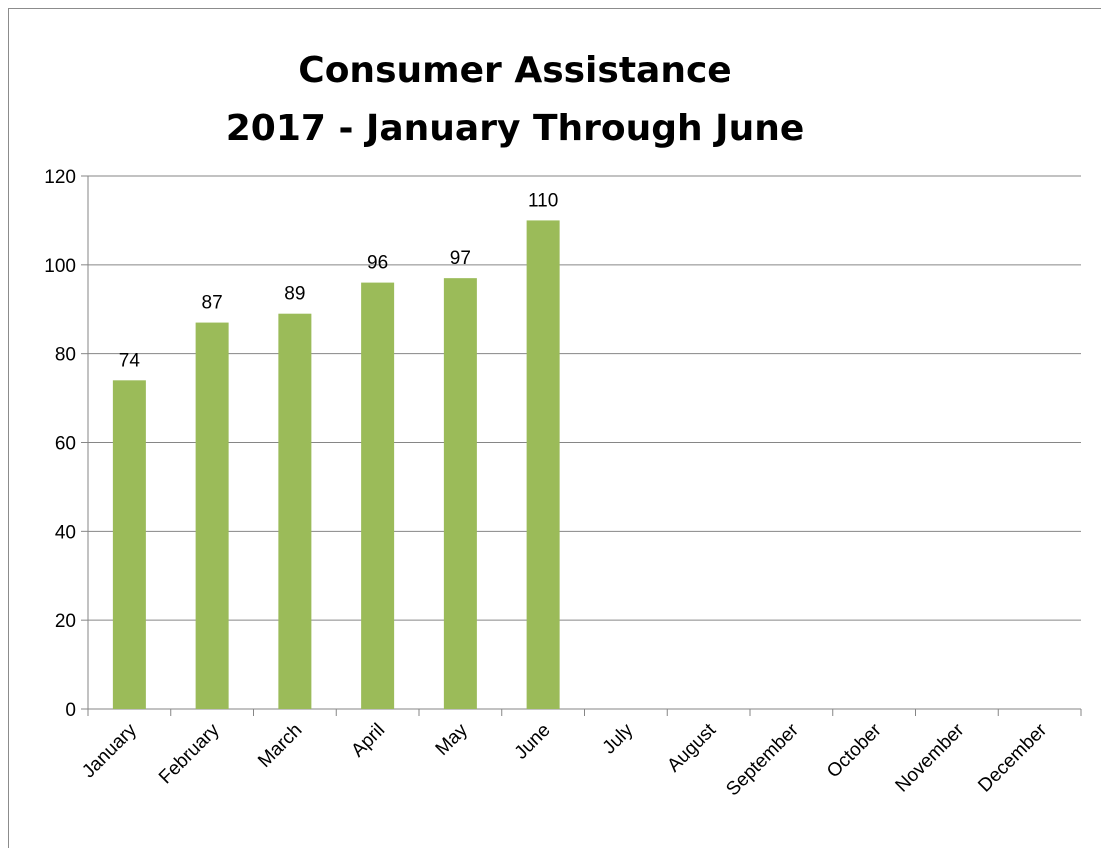  I want to click on data-label-may: 97, so click(460, 258).